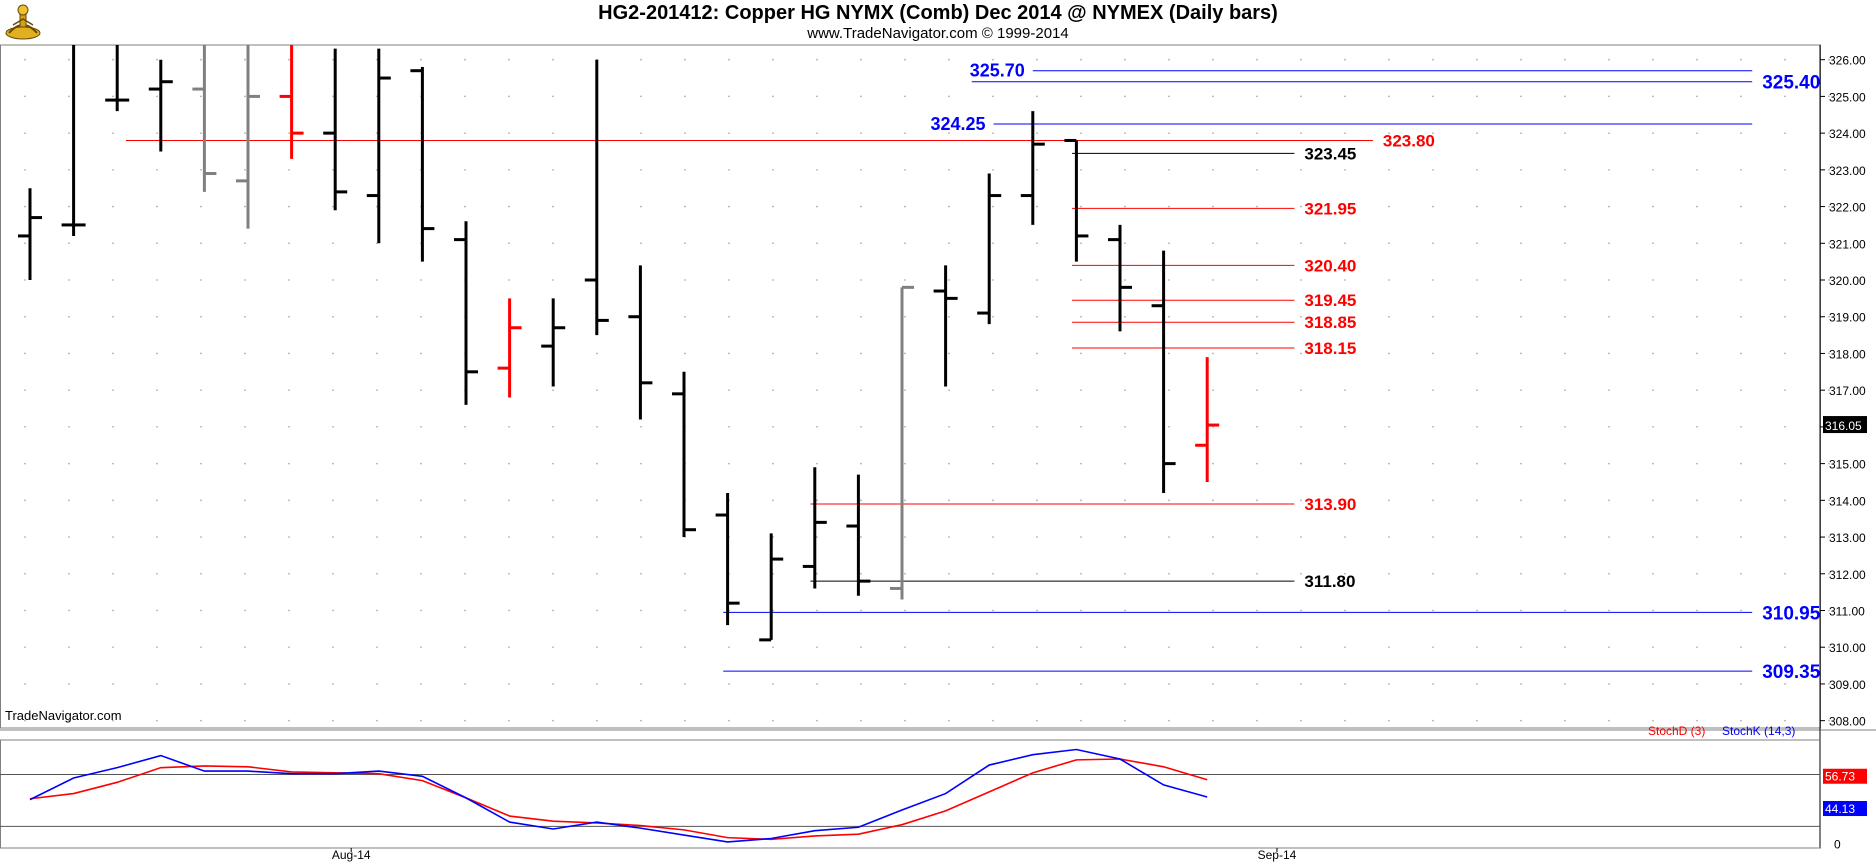 Image resolution: width=1876 pixels, height=863 pixels. Describe the element at coordinates (1840, 809) in the screenshot. I see `stochastic-value-label: 44.13` at that location.